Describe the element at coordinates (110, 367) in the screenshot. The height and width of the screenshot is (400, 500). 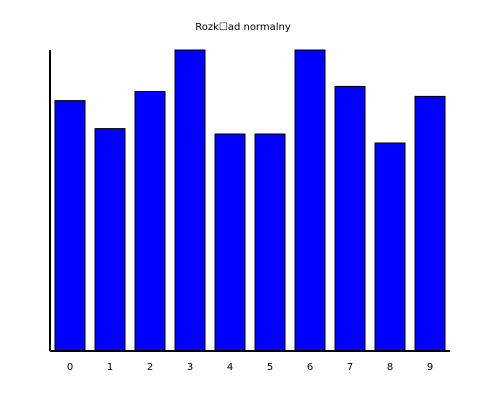
I see `x-tick-label-1: 1` at that location.